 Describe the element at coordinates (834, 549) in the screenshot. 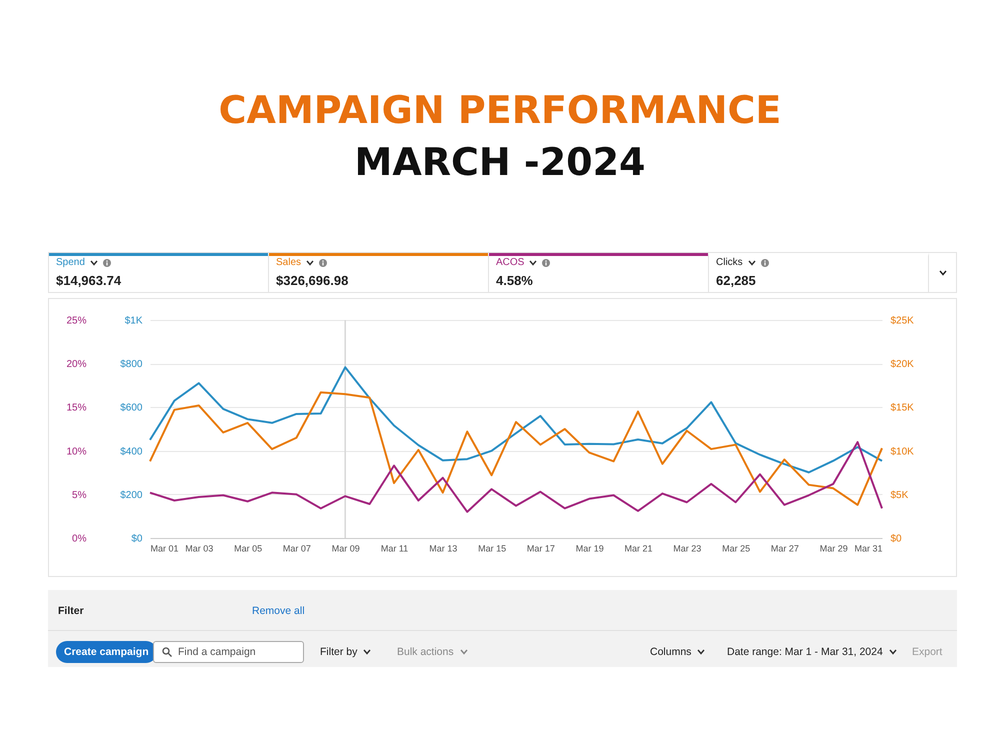

I see `x-tick-label: Mar 29` at that location.